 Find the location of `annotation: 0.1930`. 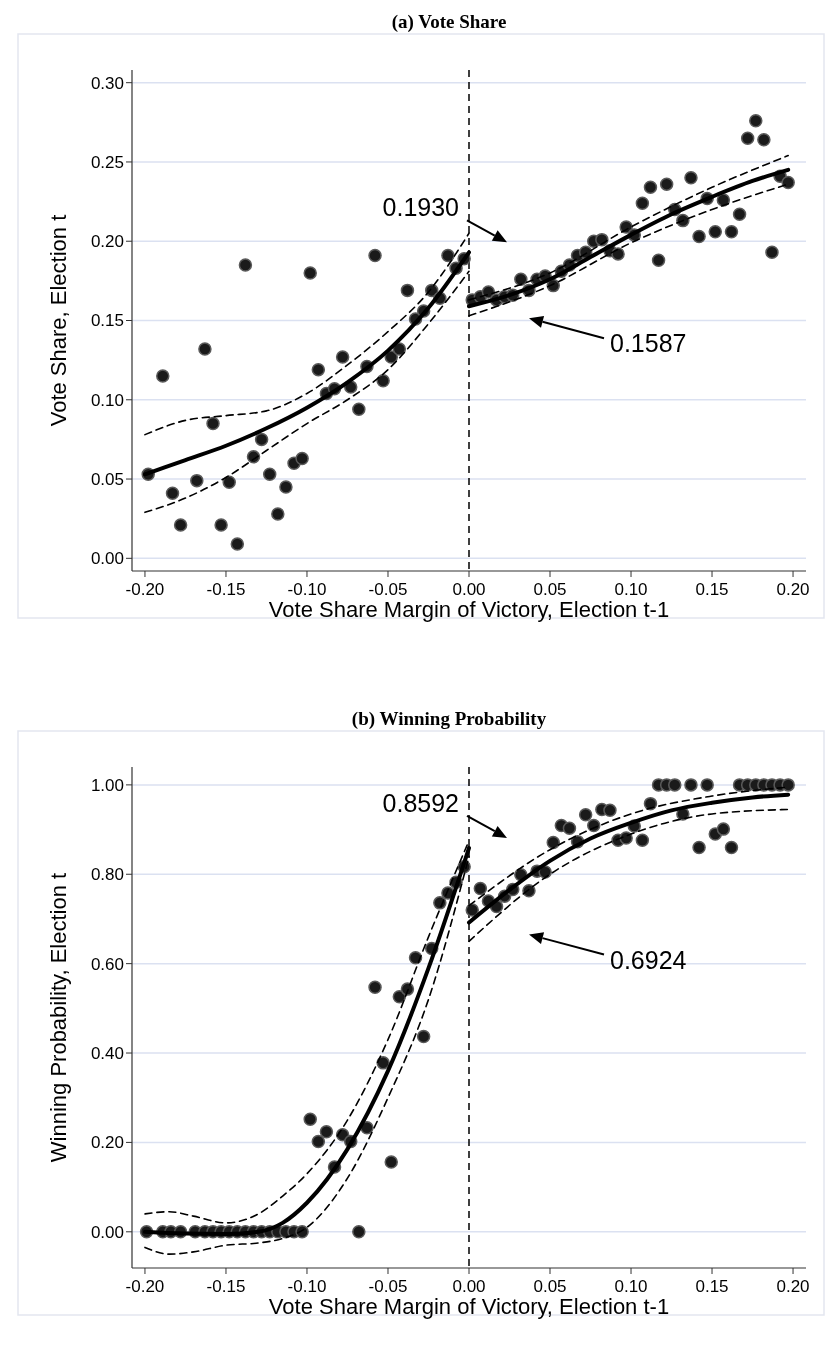

annotation: 0.1930 is located at coordinates (420, 207).